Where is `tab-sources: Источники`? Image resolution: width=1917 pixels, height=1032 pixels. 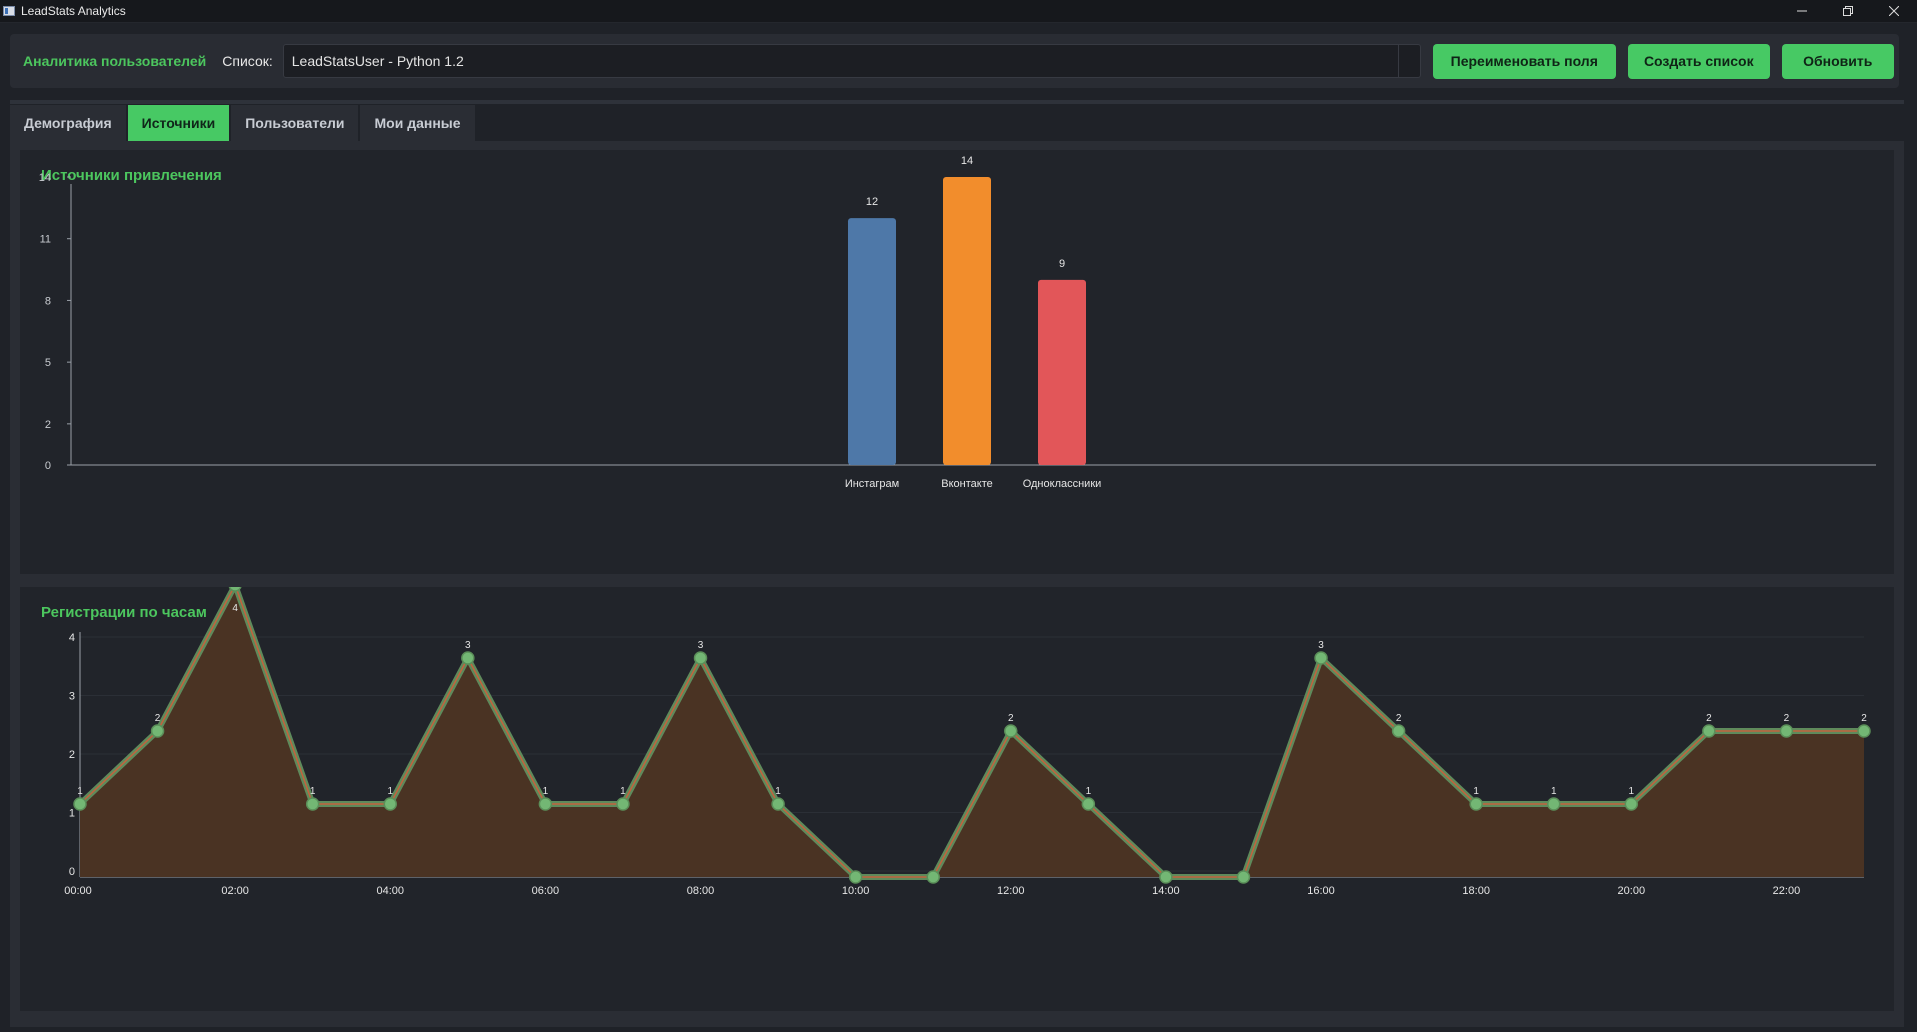 tab-sources: Источники is located at coordinates (178, 123).